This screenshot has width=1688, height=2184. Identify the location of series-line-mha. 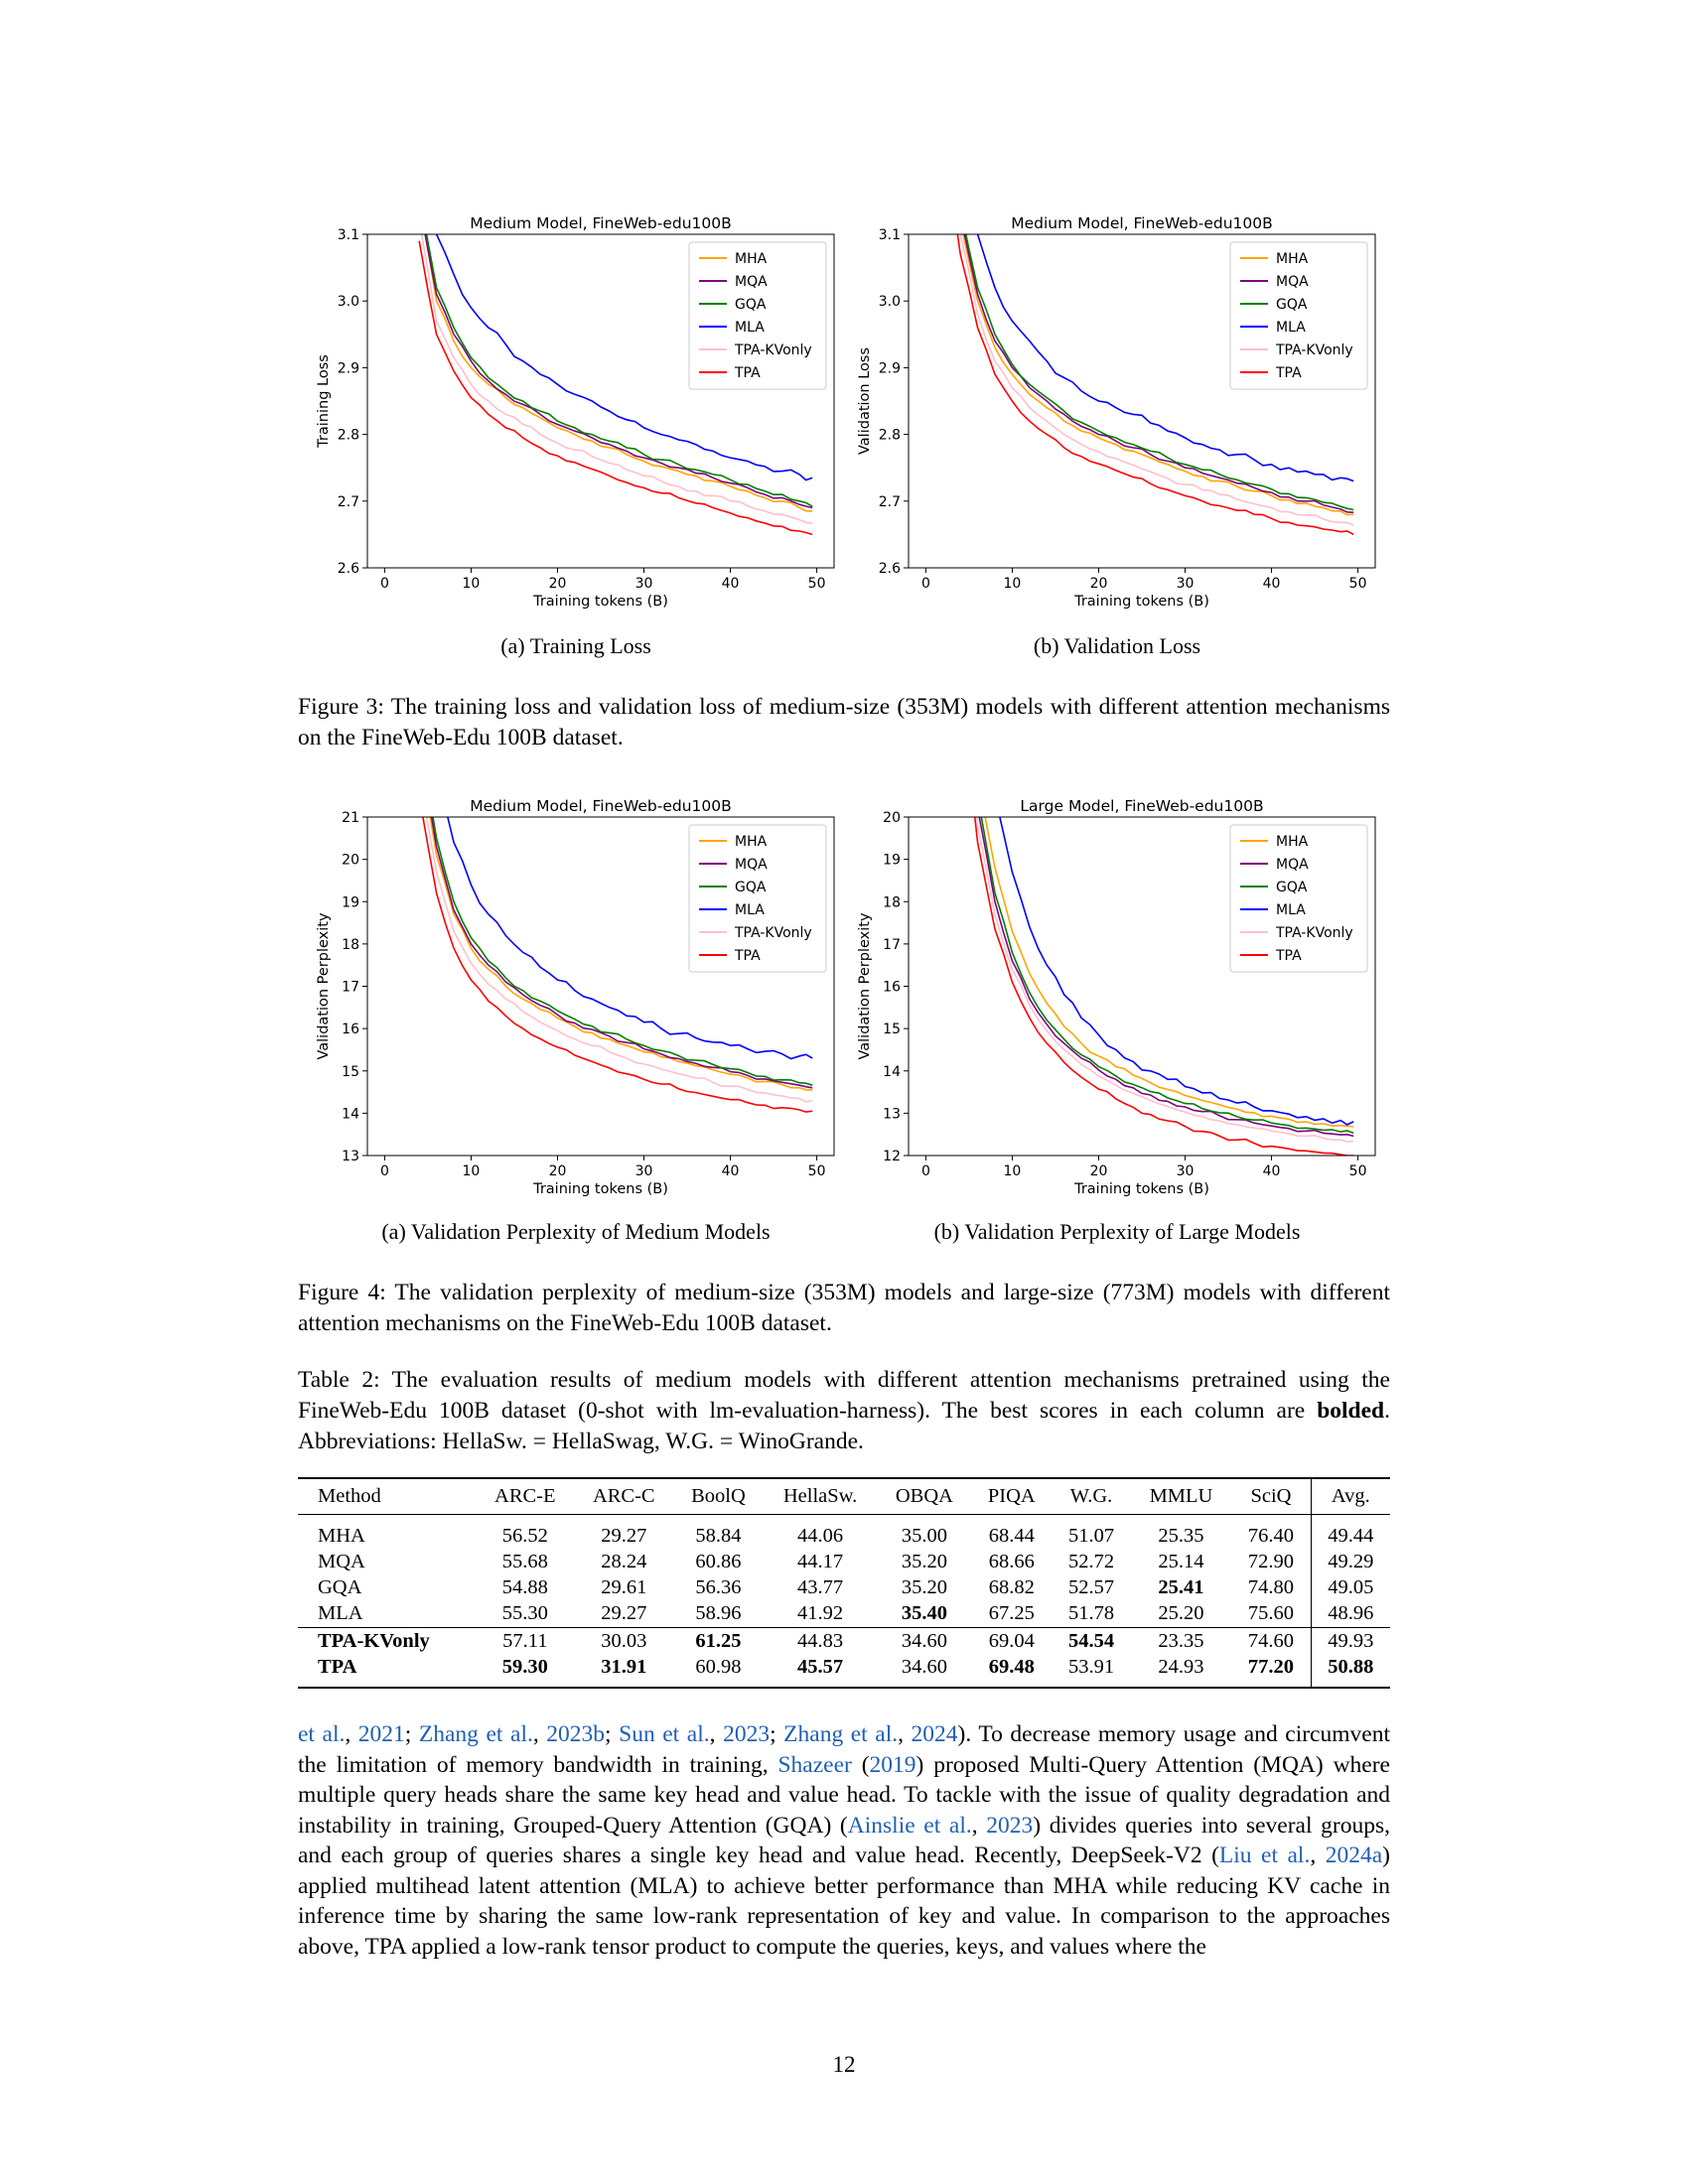
(1158, 375).